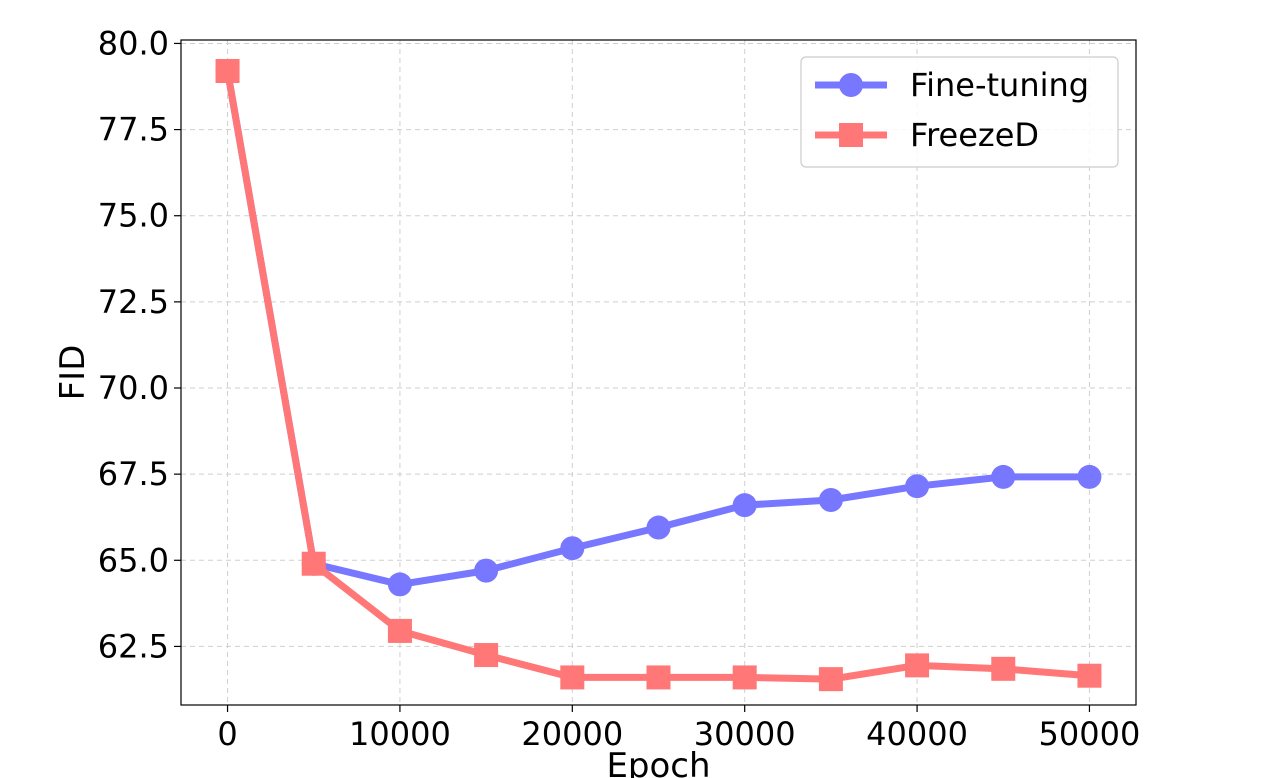 The image size is (1274, 778). I want to click on x-tick-label: 30000, so click(745, 734).